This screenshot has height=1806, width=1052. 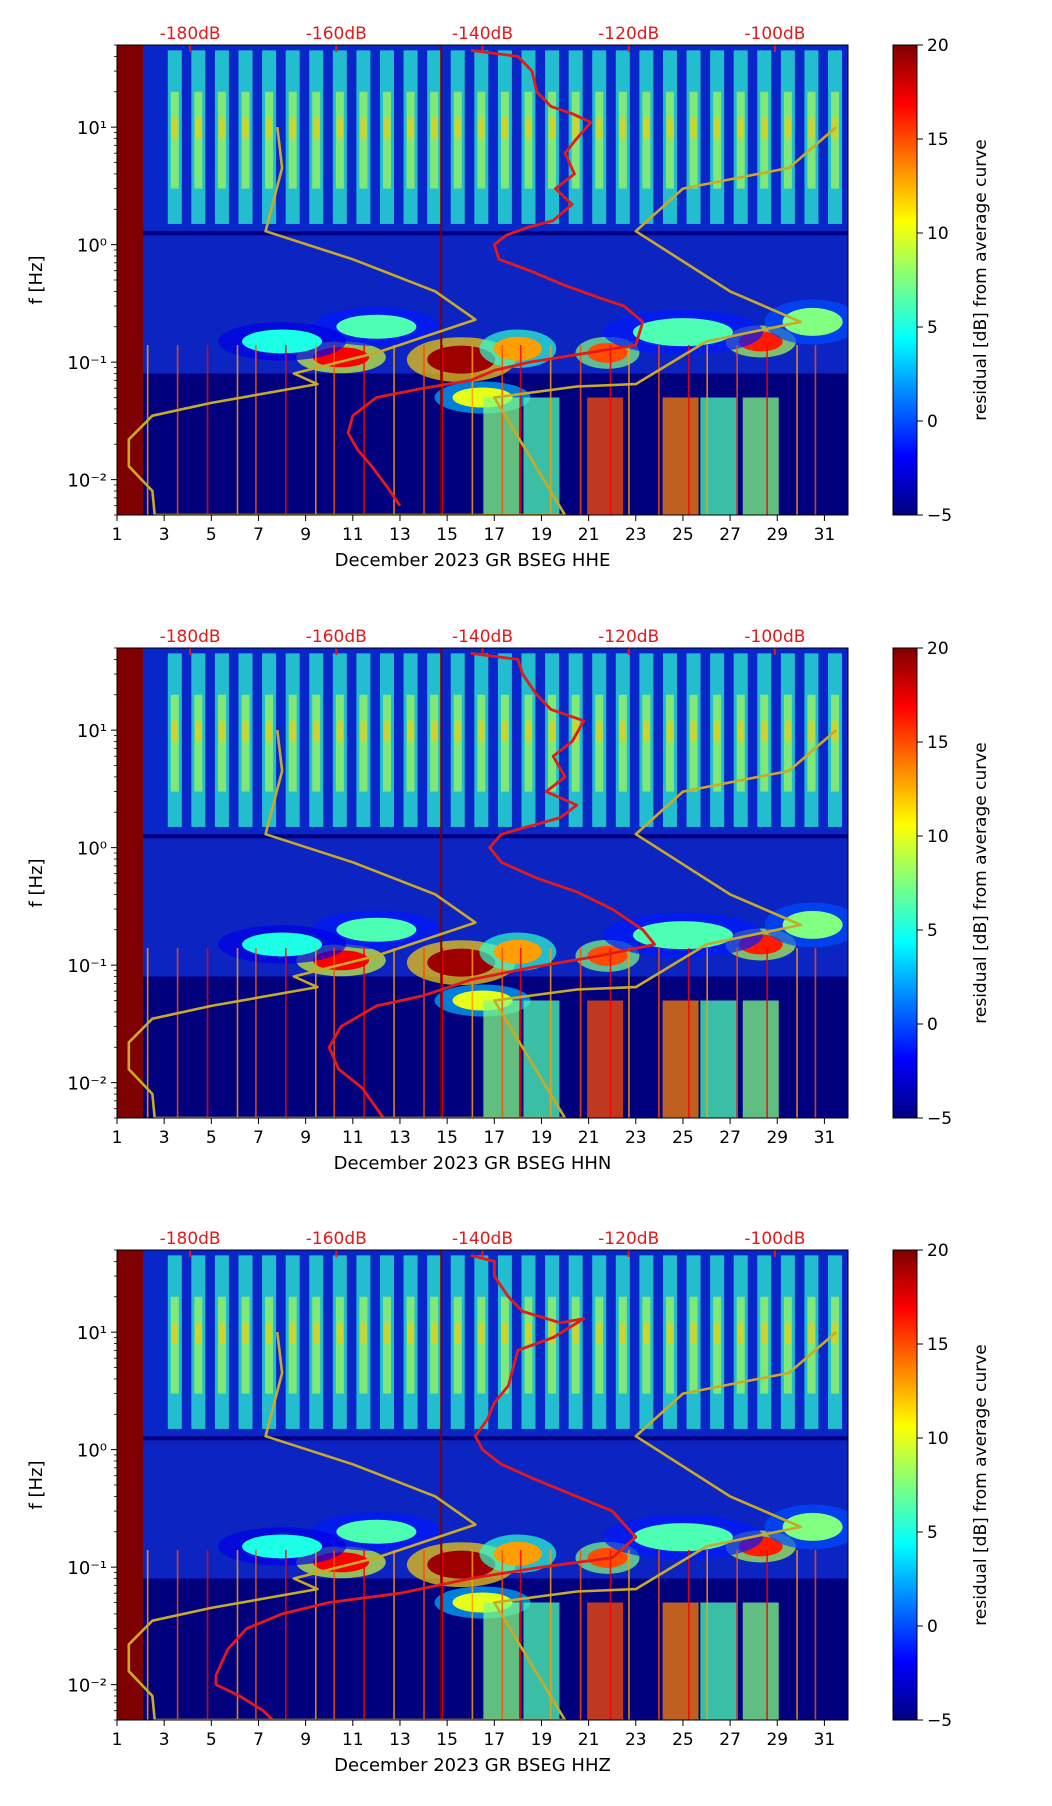 What do you see at coordinates (164, 535) in the screenshot?
I see `x-tick-label: 3` at bounding box center [164, 535].